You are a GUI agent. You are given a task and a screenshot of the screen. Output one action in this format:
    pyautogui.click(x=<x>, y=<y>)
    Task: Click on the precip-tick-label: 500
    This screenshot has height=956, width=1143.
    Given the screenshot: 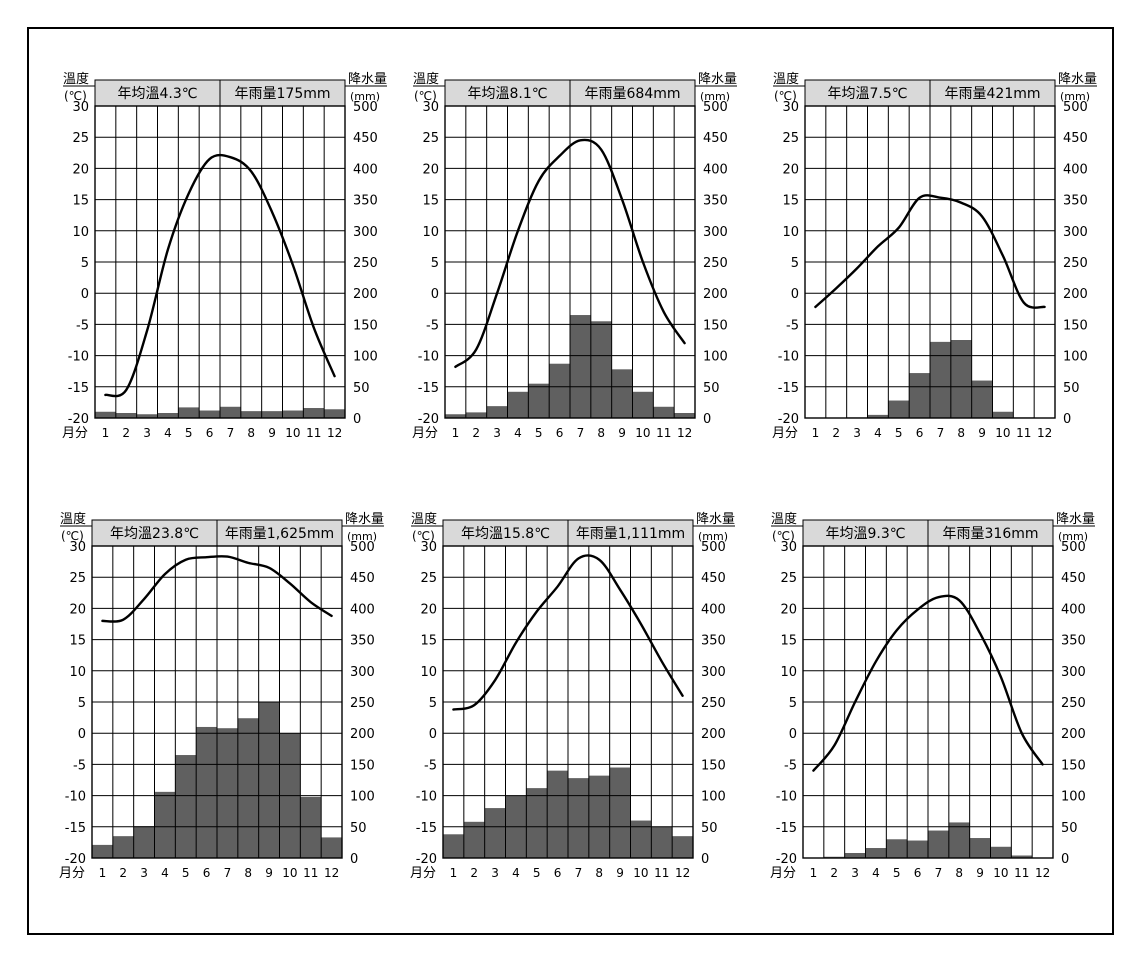 What is the action you would take?
    pyautogui.click(x=1075, y=107)
    